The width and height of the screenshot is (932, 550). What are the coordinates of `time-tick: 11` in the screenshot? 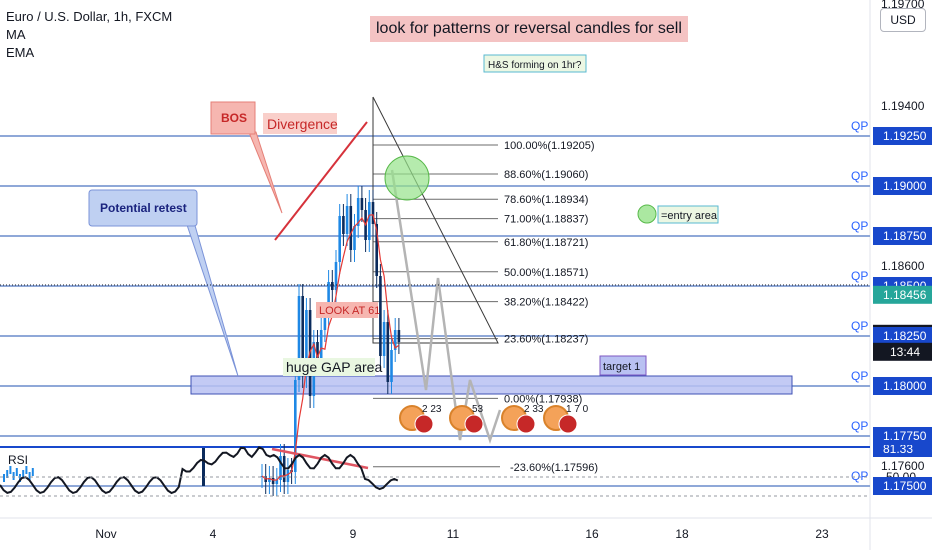 It's located at (453, 534).